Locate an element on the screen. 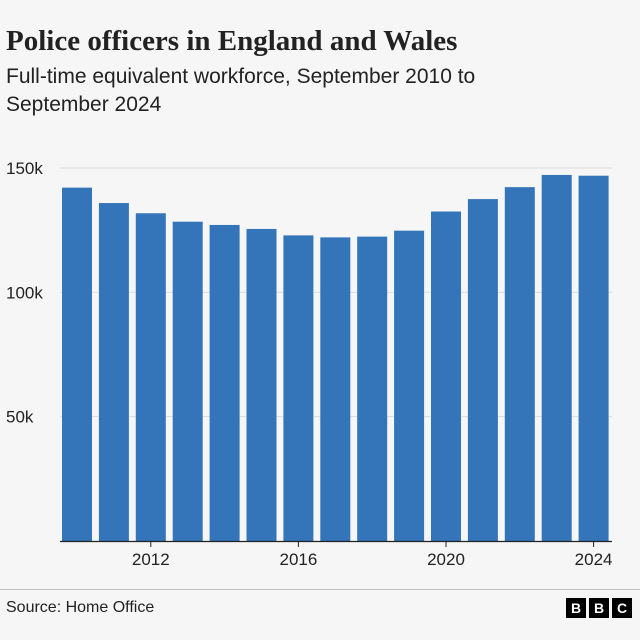 Image resolution: width=640 pixels, height=640 pixels. bar: 2024: 146900 is located at coordinates (593, 358).